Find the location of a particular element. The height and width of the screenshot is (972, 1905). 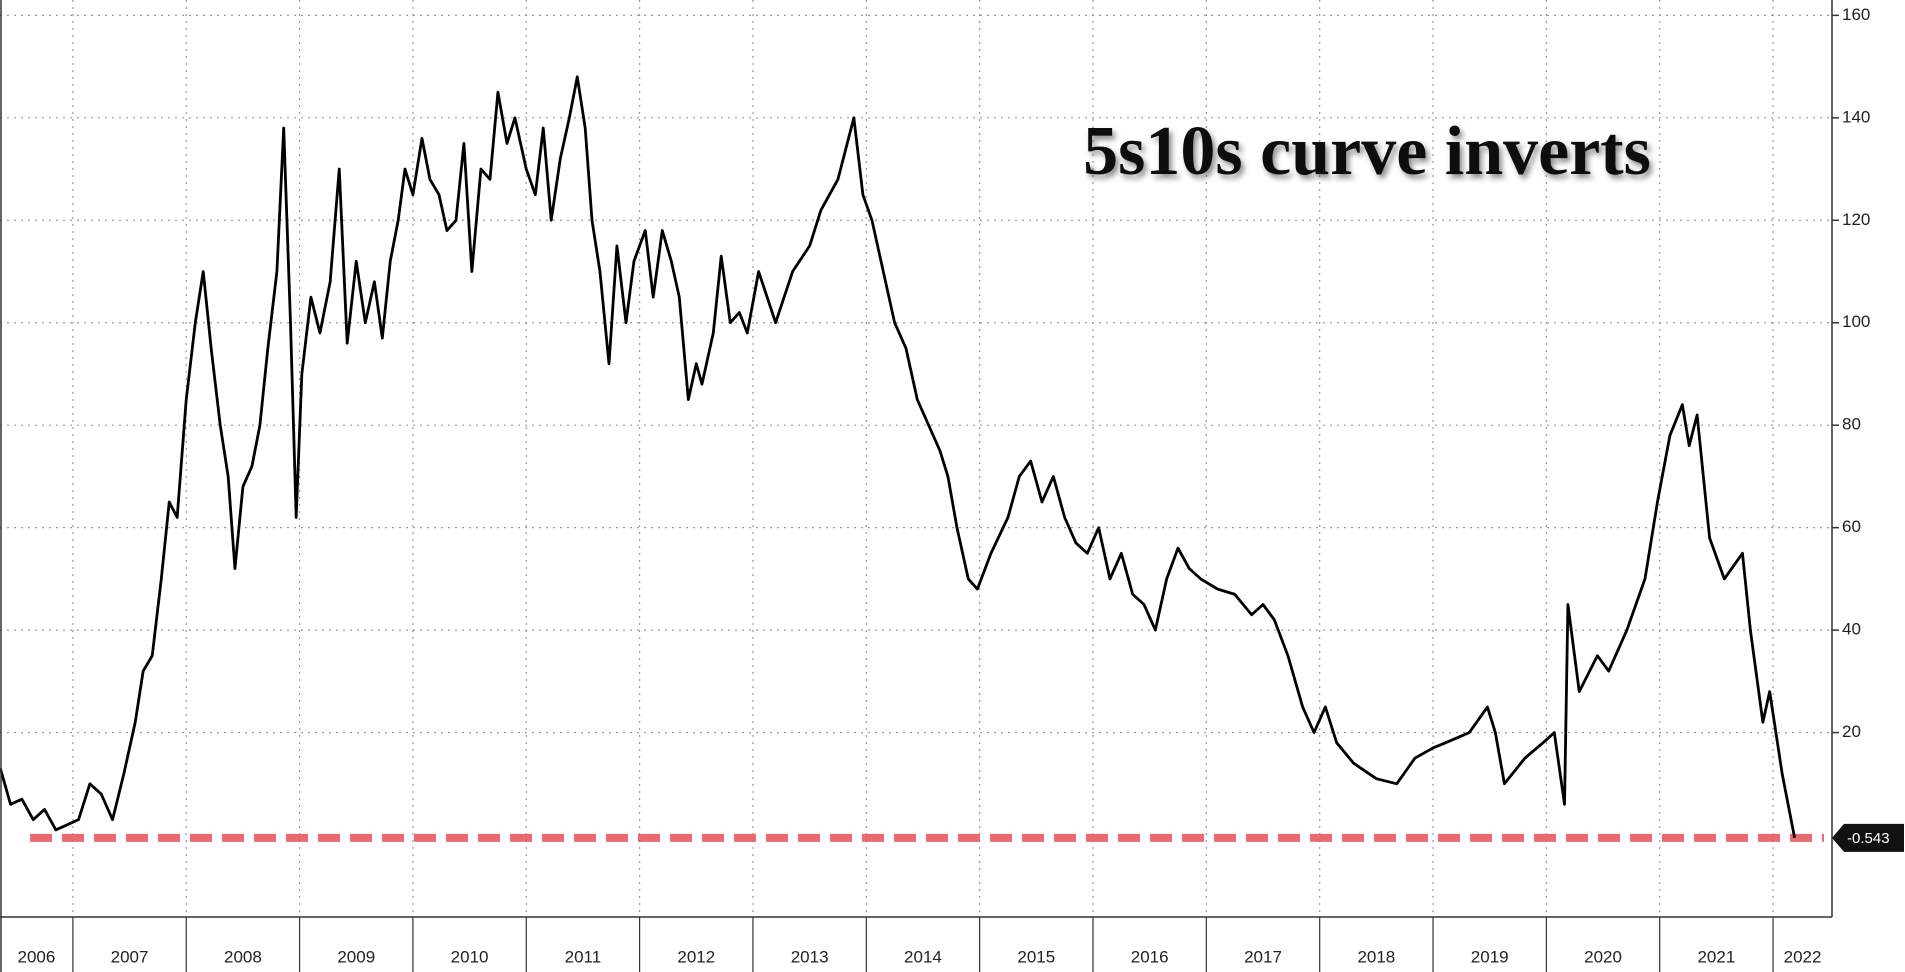

x-tick-label: 2014 is located at coordinates (923, 956).